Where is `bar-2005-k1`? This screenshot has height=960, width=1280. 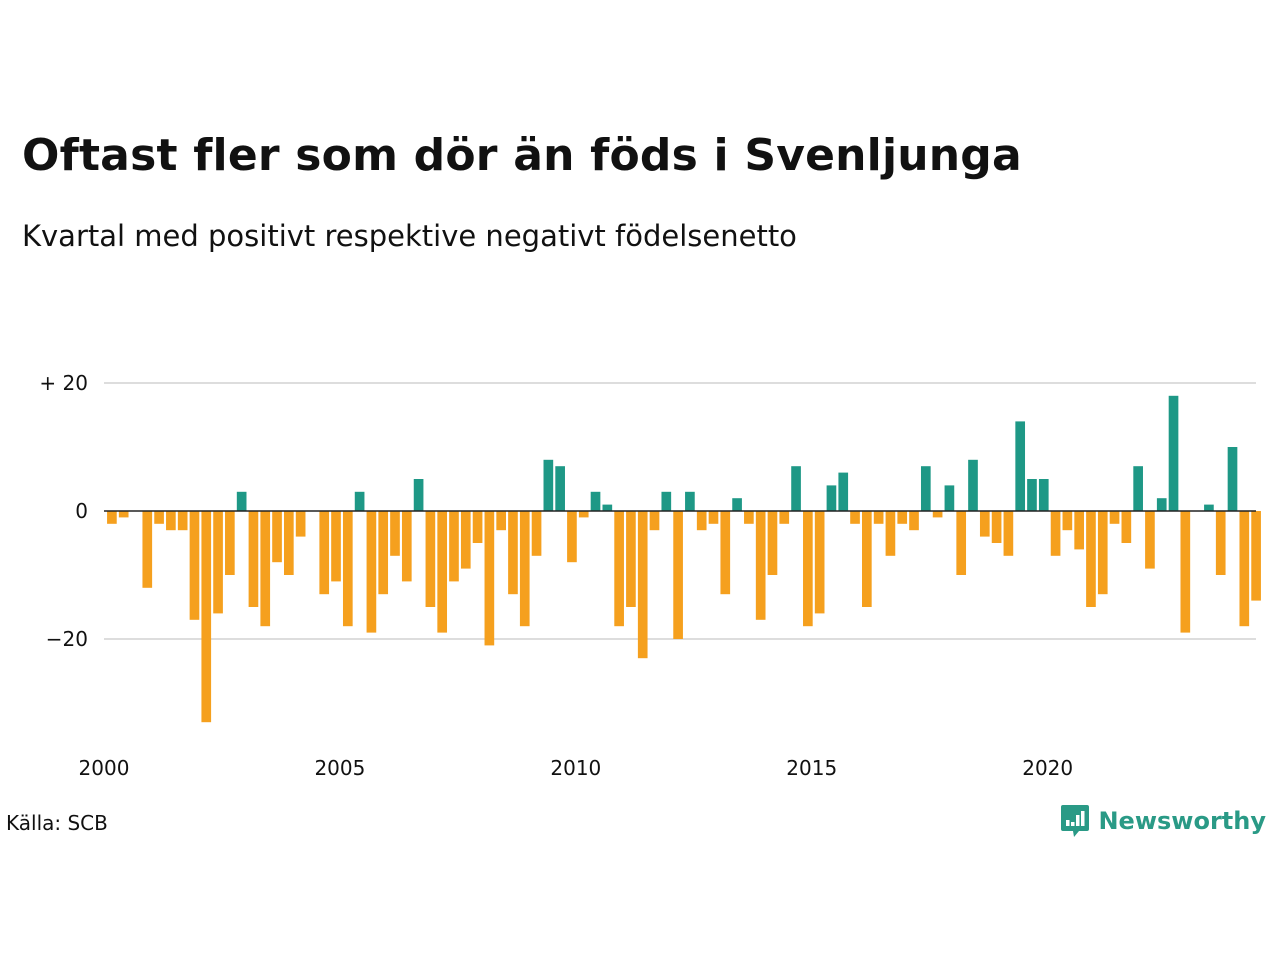
bar-2005-k1 is located at coordinates (347, 569).